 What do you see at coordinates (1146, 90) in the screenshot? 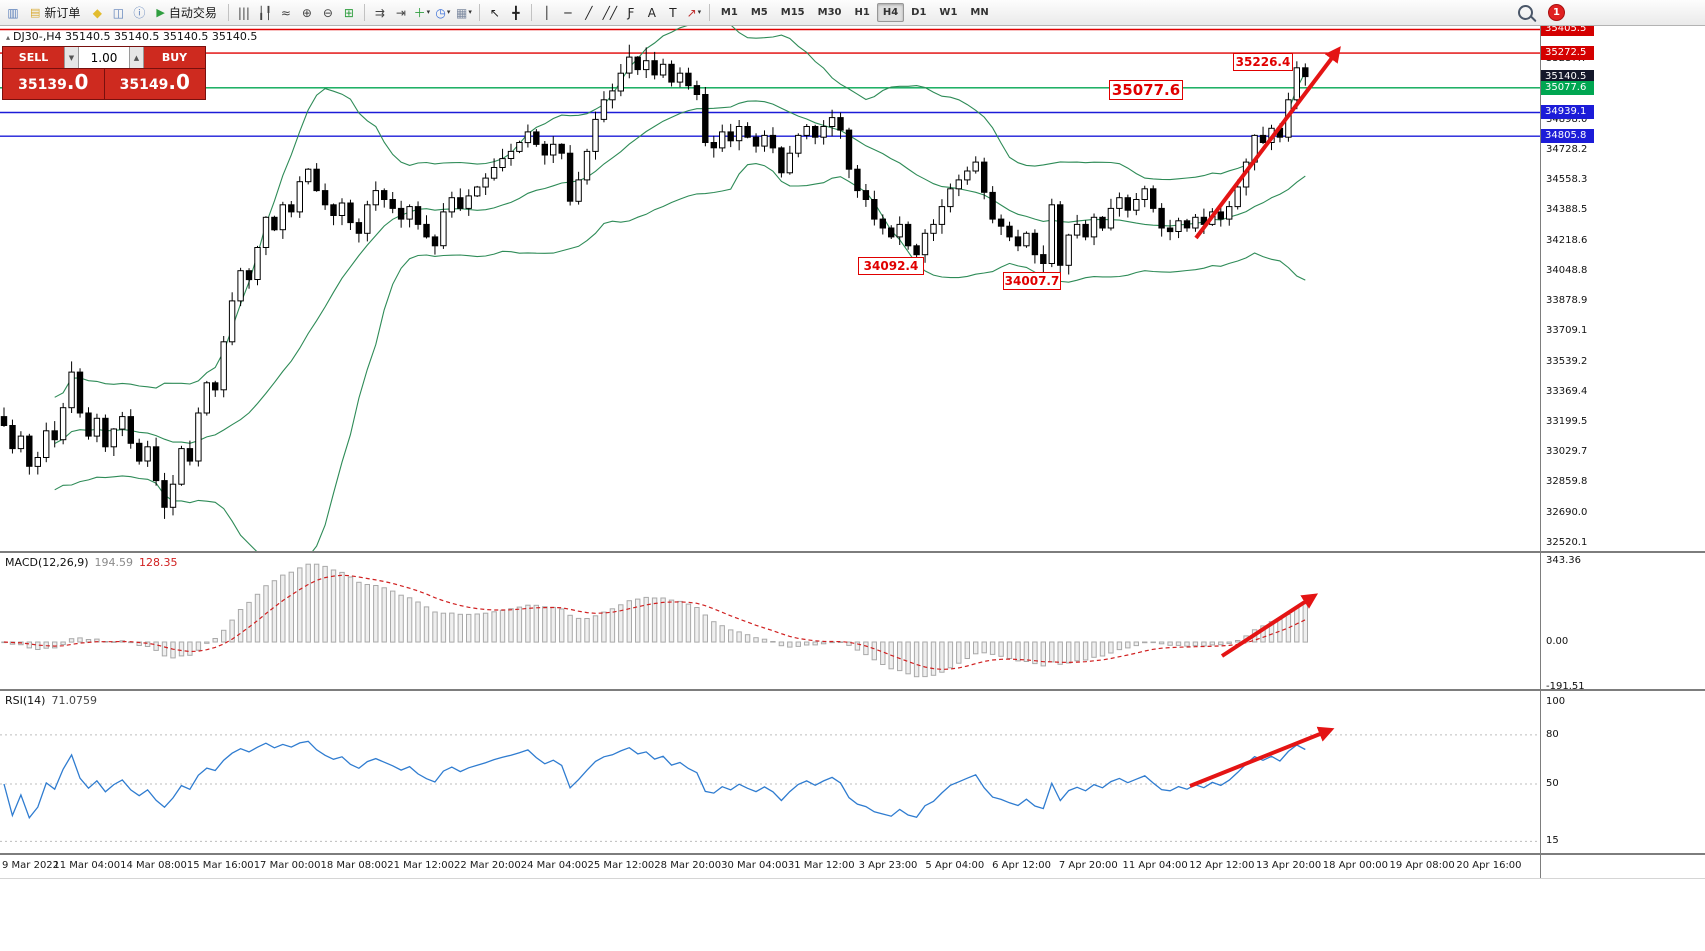
I see `price-annotation: 35077.6` at bounding box center [1146, 90].